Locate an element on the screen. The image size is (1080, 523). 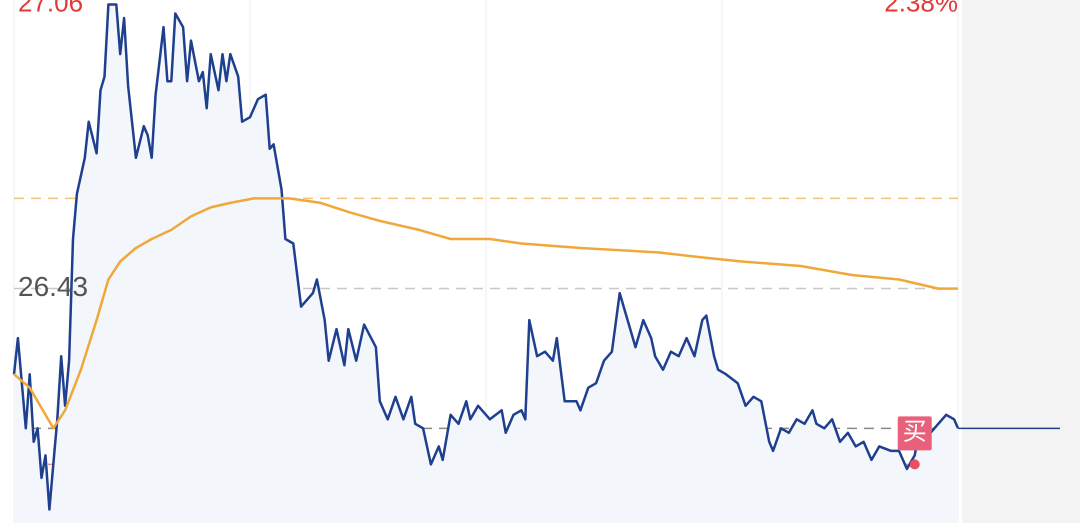
buy-label: 买 is located at coordinates (915, 432).